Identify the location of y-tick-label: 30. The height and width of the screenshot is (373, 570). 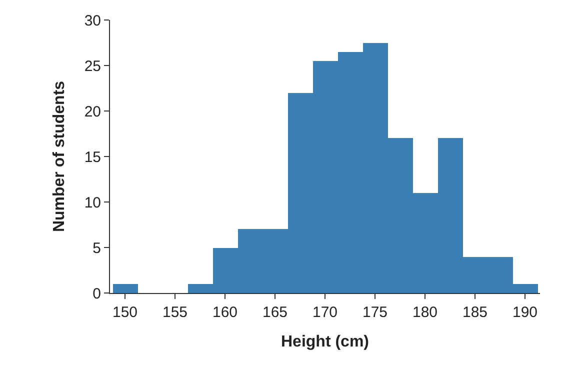
(92, 21).